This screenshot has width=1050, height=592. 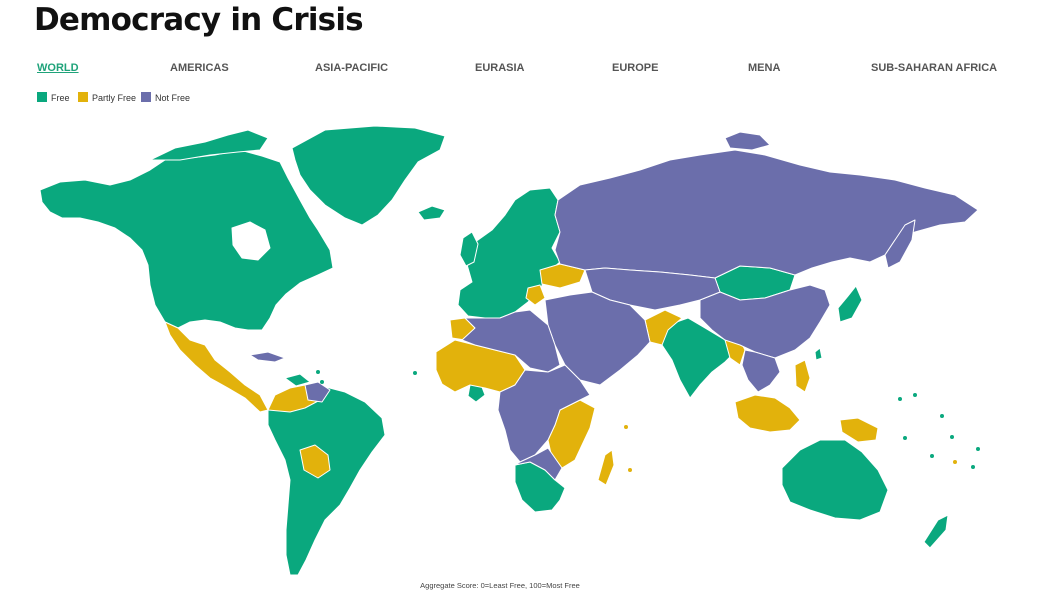 I want to click on philippines, so click(x=802, y=376).